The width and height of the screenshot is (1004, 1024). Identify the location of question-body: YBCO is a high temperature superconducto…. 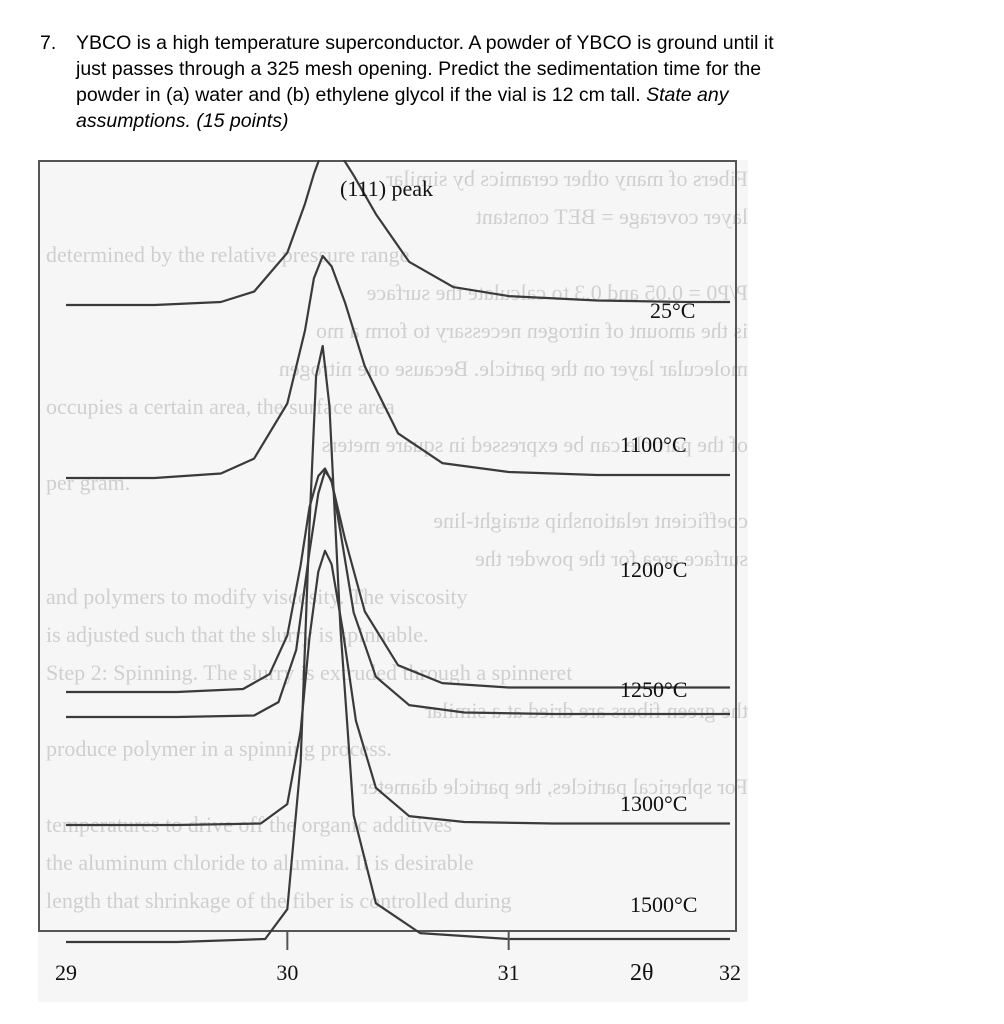
(506, 82).